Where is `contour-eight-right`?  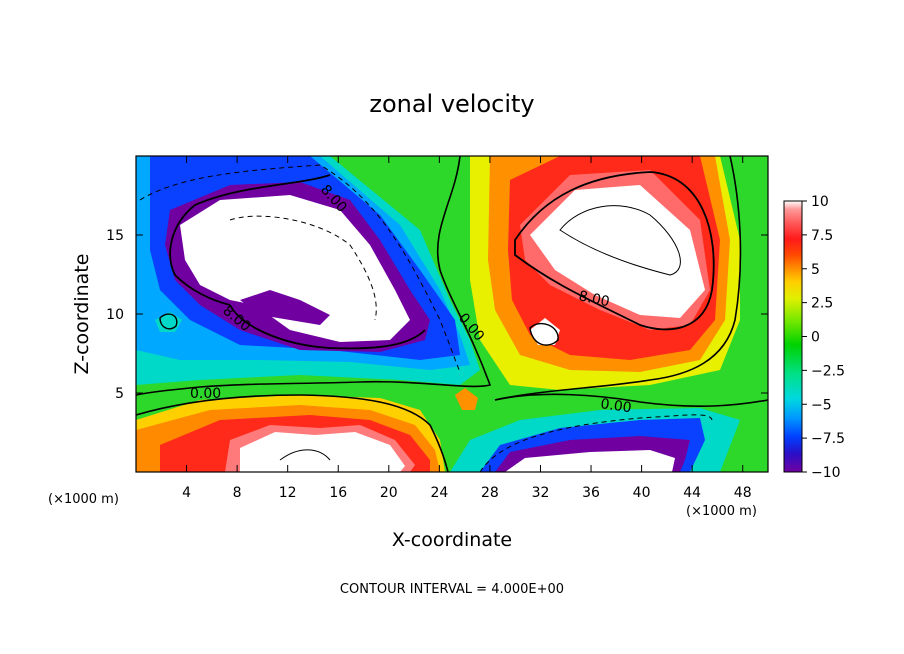
contour-eight-right is located at coordinates (614, 251).